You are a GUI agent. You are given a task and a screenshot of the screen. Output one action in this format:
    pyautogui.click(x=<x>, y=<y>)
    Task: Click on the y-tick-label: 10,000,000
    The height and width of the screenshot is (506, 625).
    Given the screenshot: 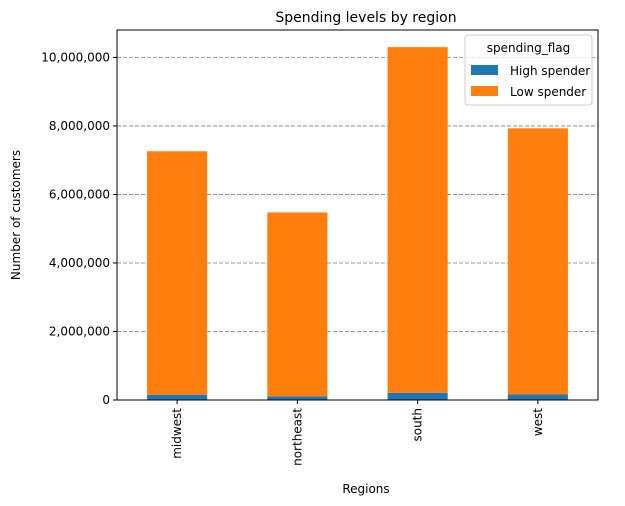 What is the action you would take?
    pyautogui.click(x=75, y=57)
    